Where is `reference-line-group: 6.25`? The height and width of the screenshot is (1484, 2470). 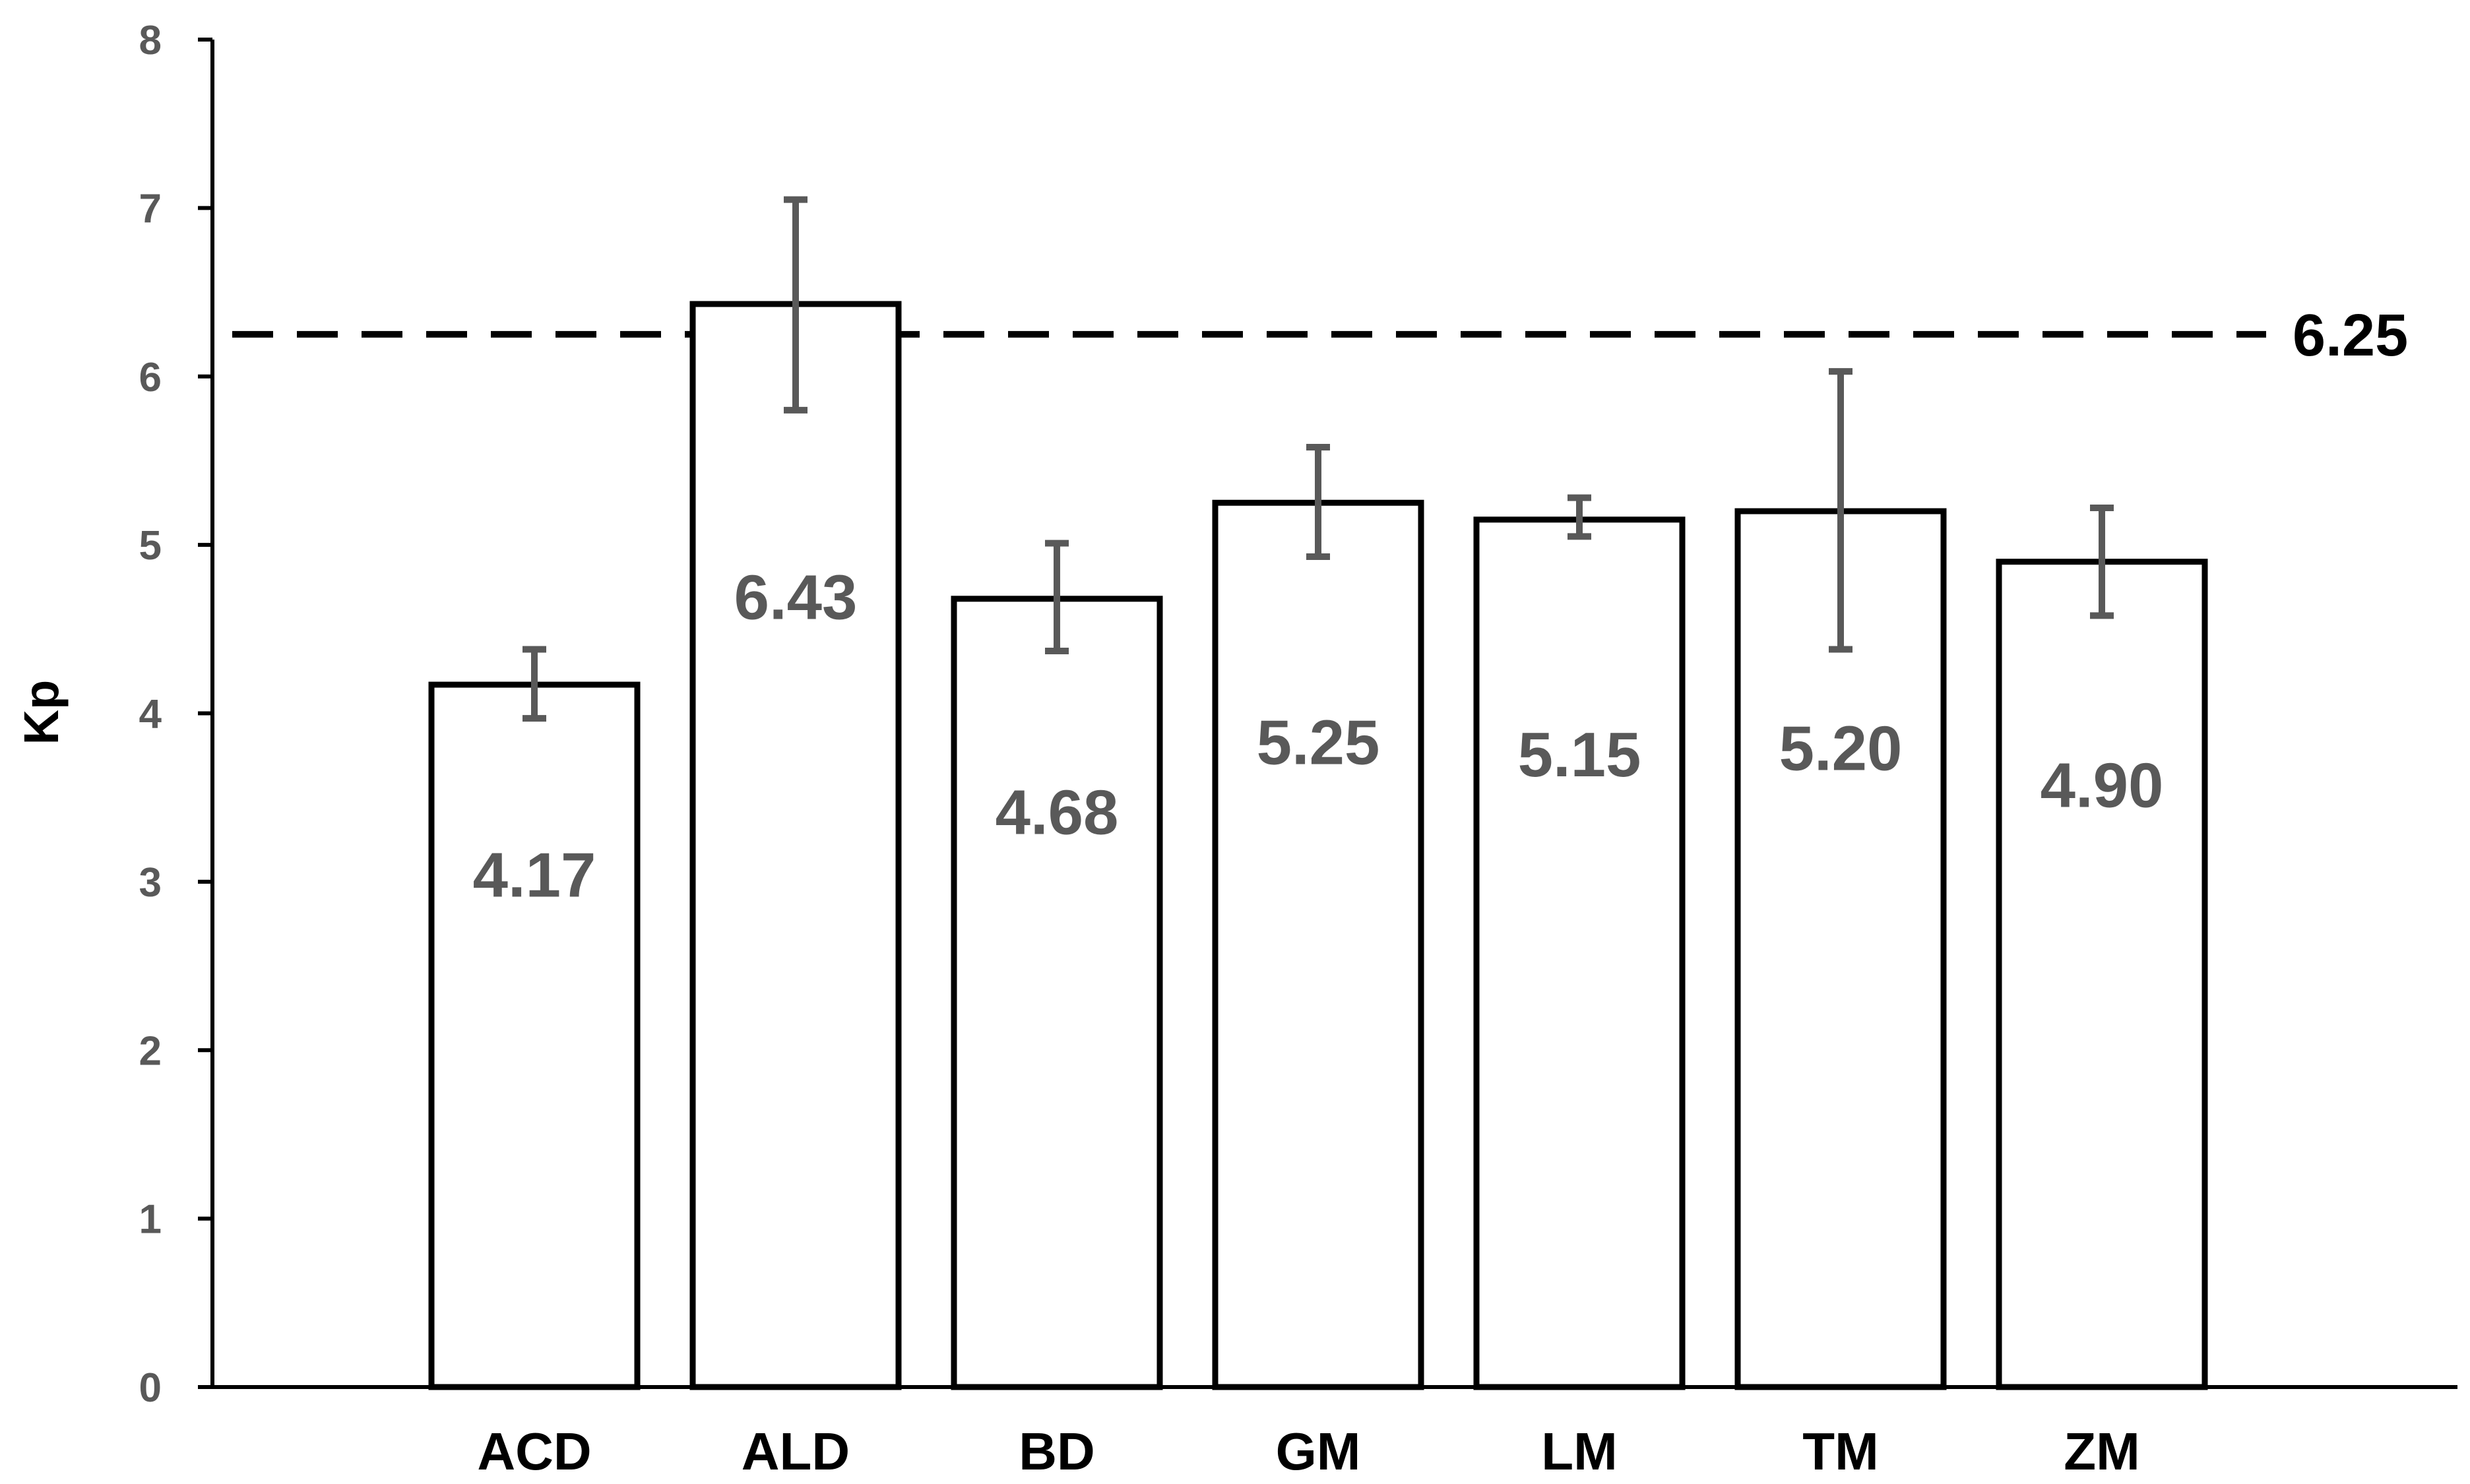 reference-line-group: 6.25 is located at coordinates (1320, 336).